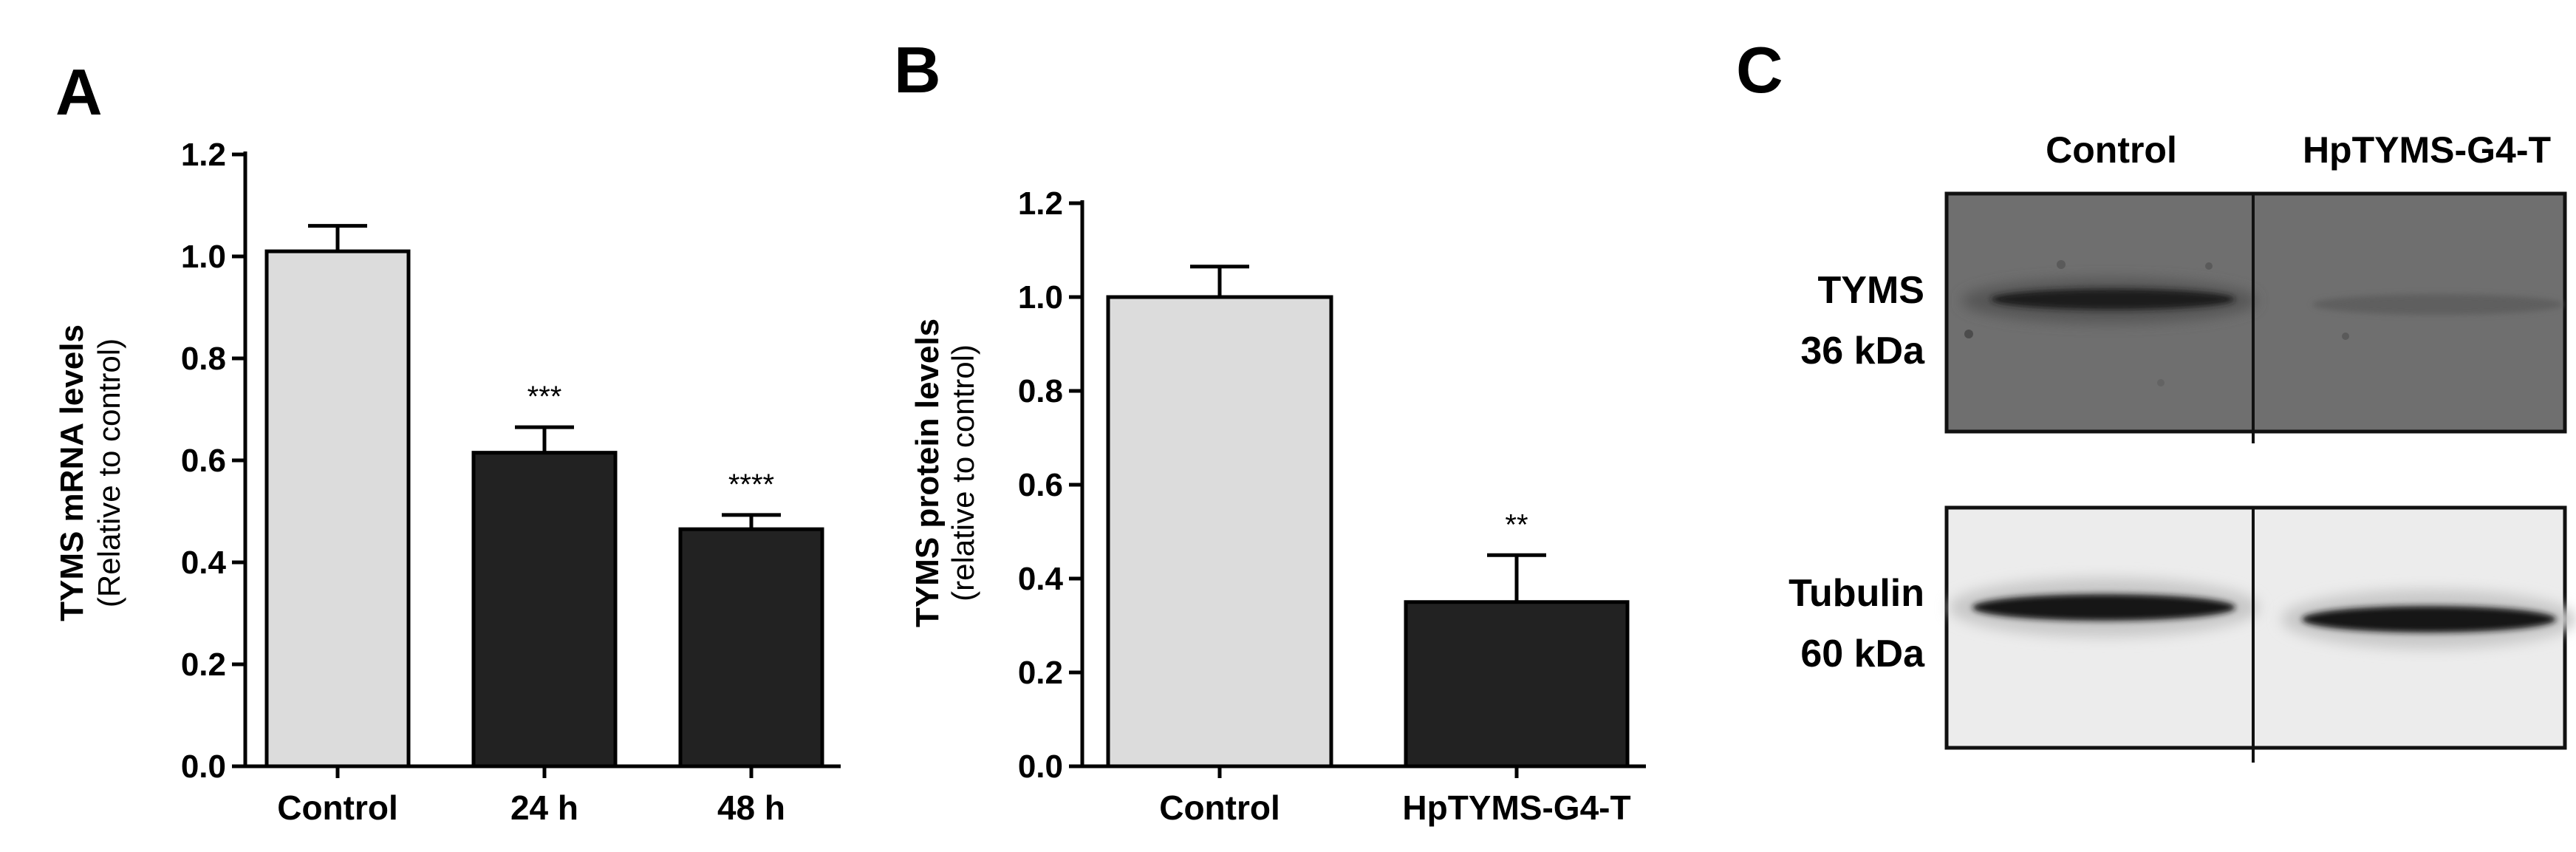 The image size is (2576, 852). What do you see at coordinates (1871, 290) in the screenshot?
I see `blot-row-tyms-name: TYMS` at bounding box center [1871, 290].